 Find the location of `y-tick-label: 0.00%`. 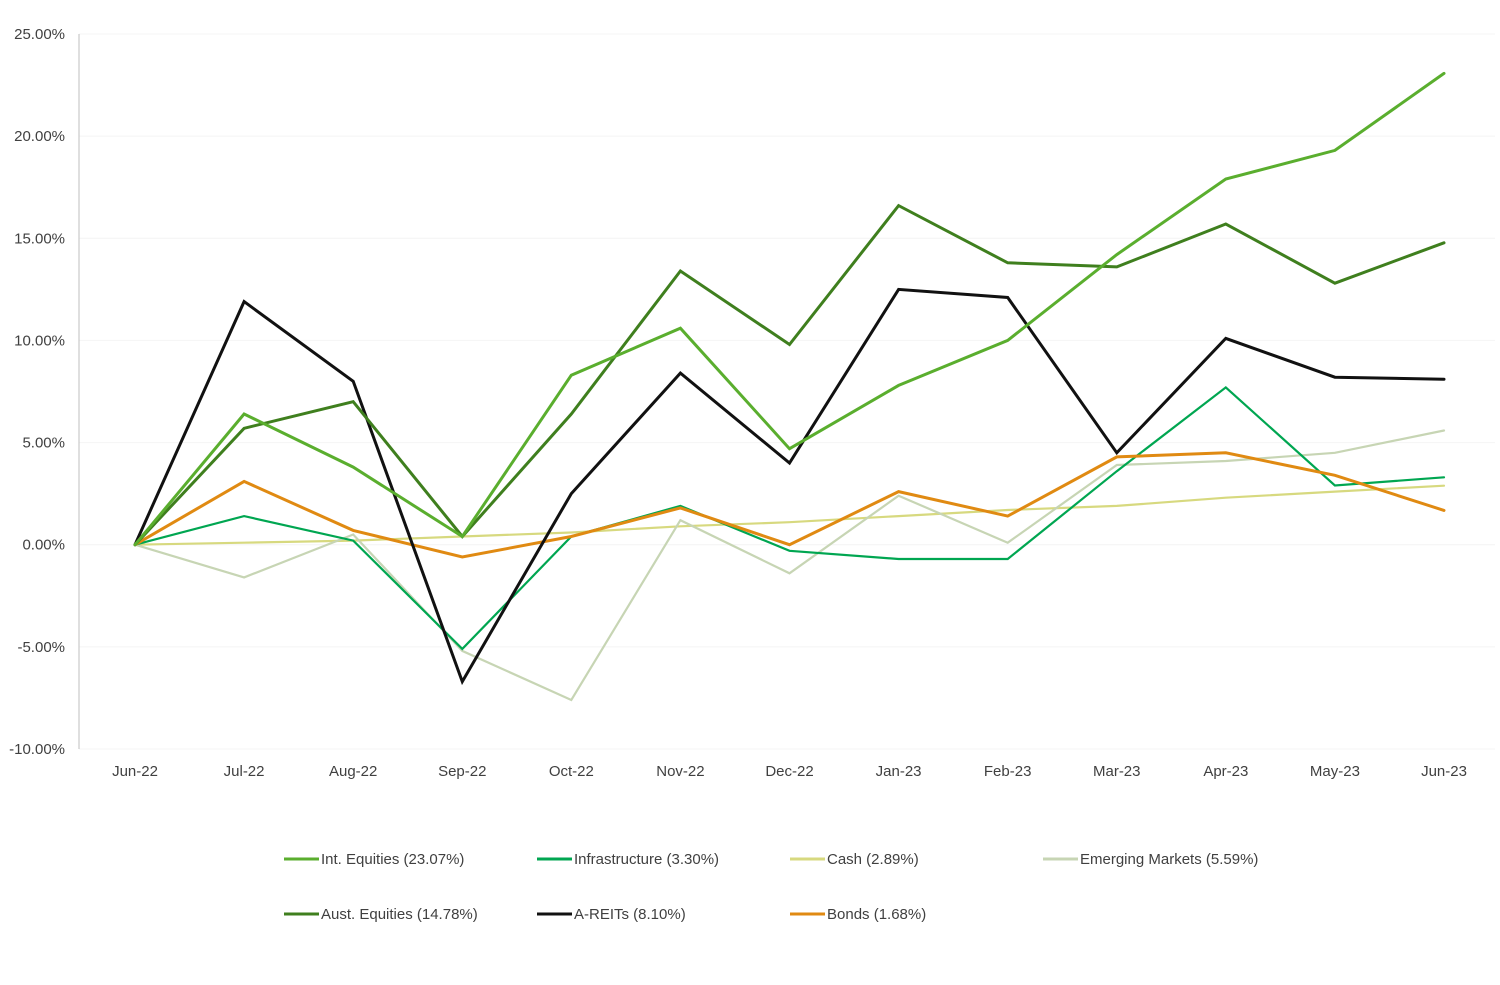

y-tick-label: 0.00% is located at coordinates (43, 545).